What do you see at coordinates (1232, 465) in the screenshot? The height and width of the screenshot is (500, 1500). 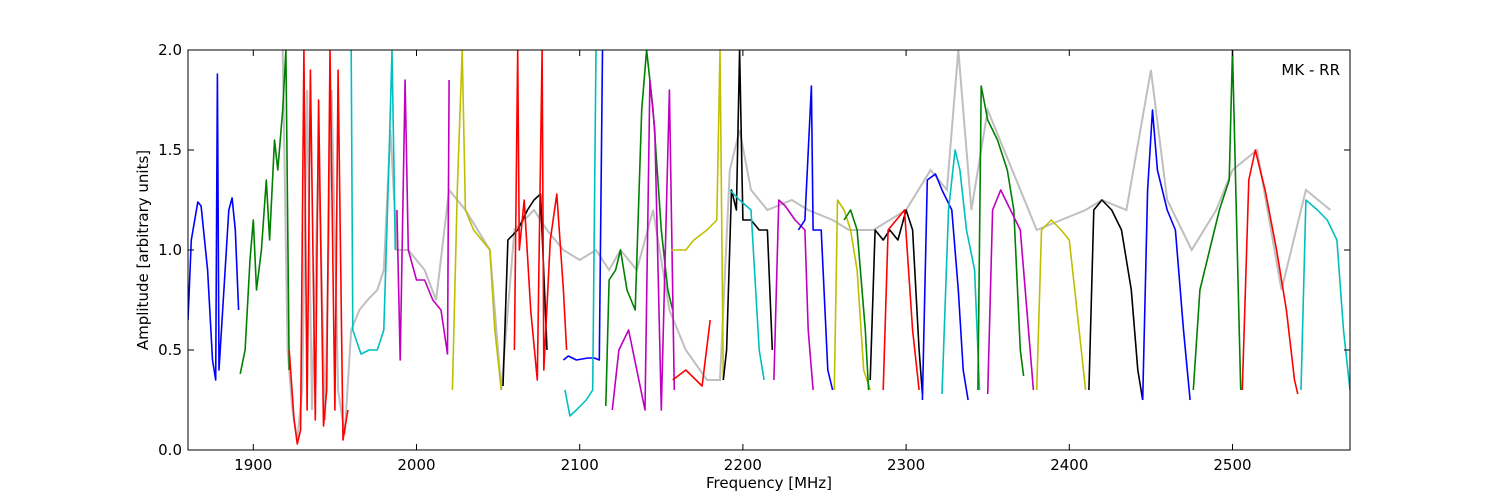 I see `x-tick-label: 2500` at bounding box center [1232, 465].